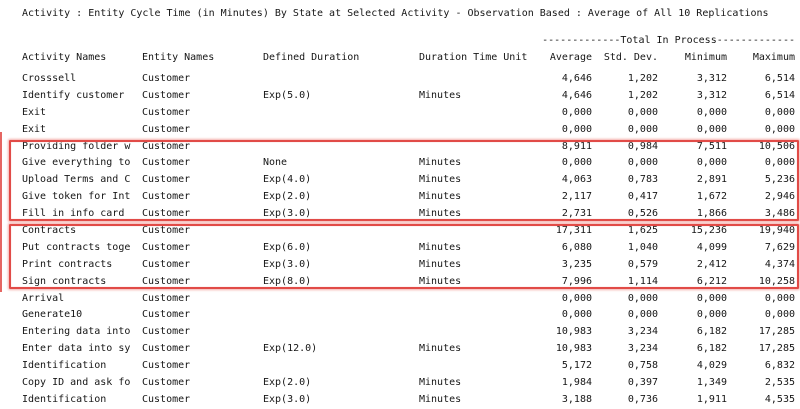 The width and height of the screenshot is (800, 409). What do you see at coordinates (576, 197) in the screenshot?
I see `cell-average: 2,117` at bounding box center [576, 197].